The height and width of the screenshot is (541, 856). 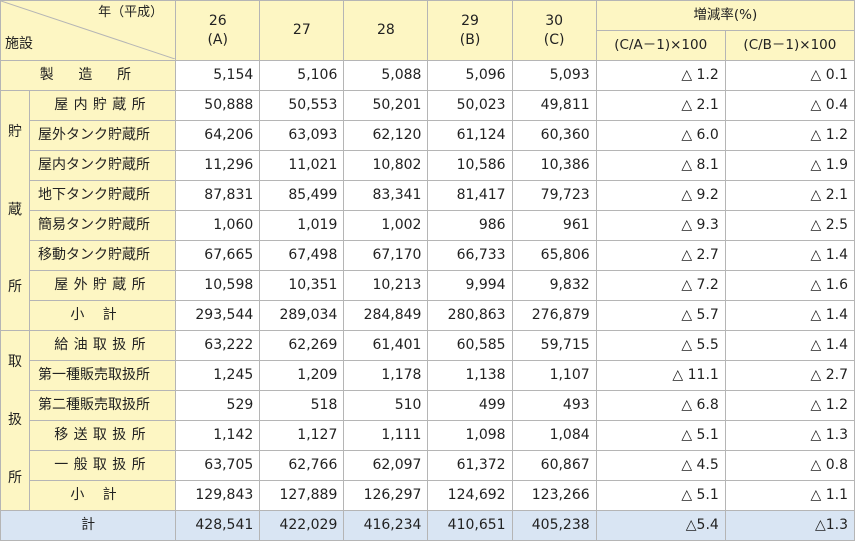 What do you see at coordinates (554, 435) in the screenshot?
I see `cell-value: 1,084` at bounding box center [554, 435].